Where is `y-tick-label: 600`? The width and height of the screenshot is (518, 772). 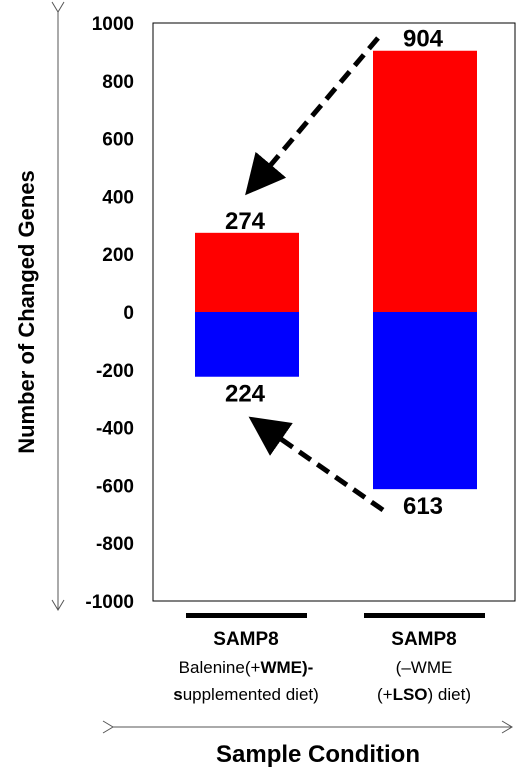
y-tick-label: 600 is located at coordinates (118, 140).